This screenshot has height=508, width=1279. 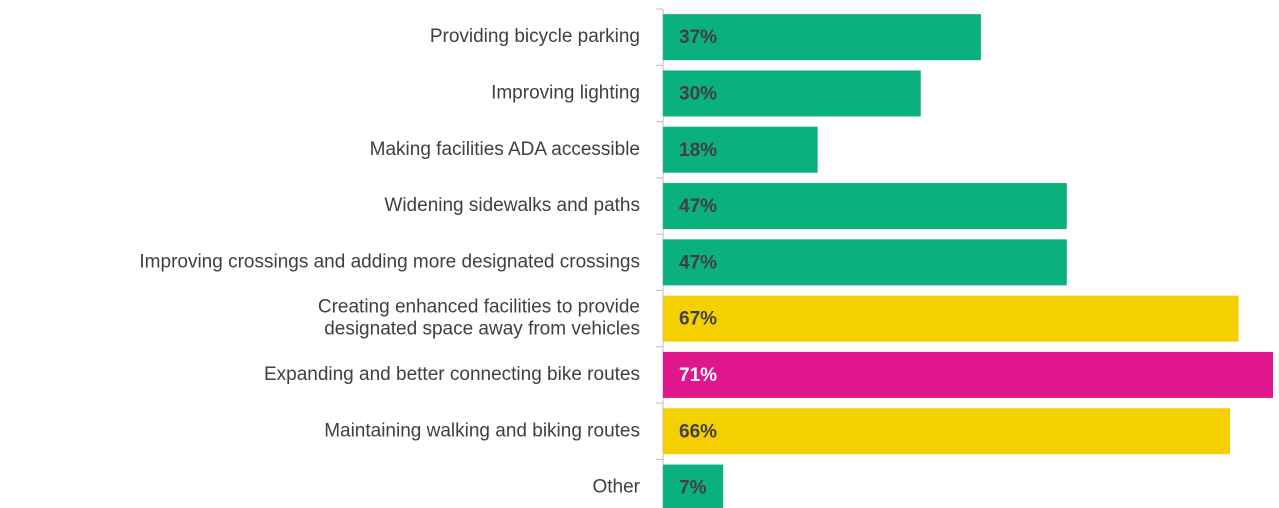 I want to click on category-label-line: Maintaining walking and biking routes, so click(x=482, y=430).